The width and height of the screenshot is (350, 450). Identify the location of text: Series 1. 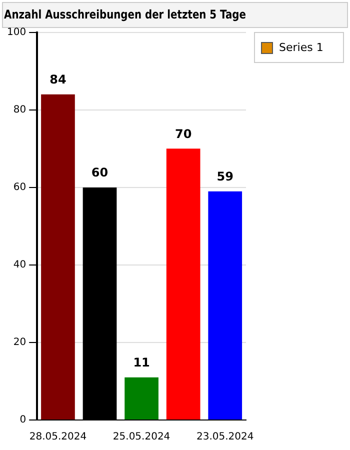
(301, 47).